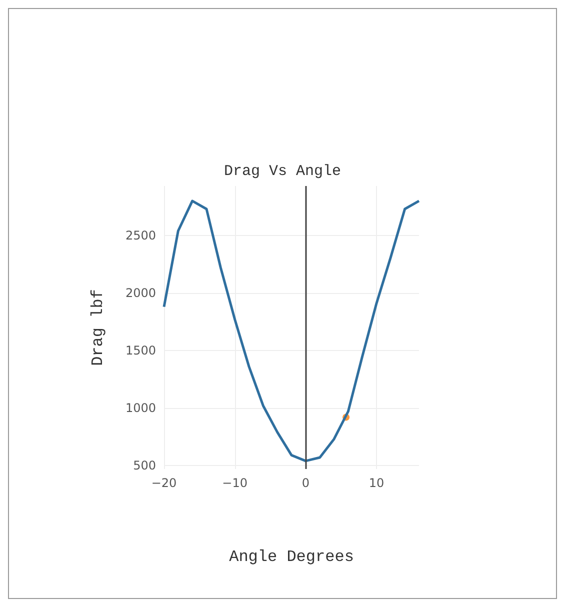  I want to click on y-tick-label: 1000, so click(140, 408).